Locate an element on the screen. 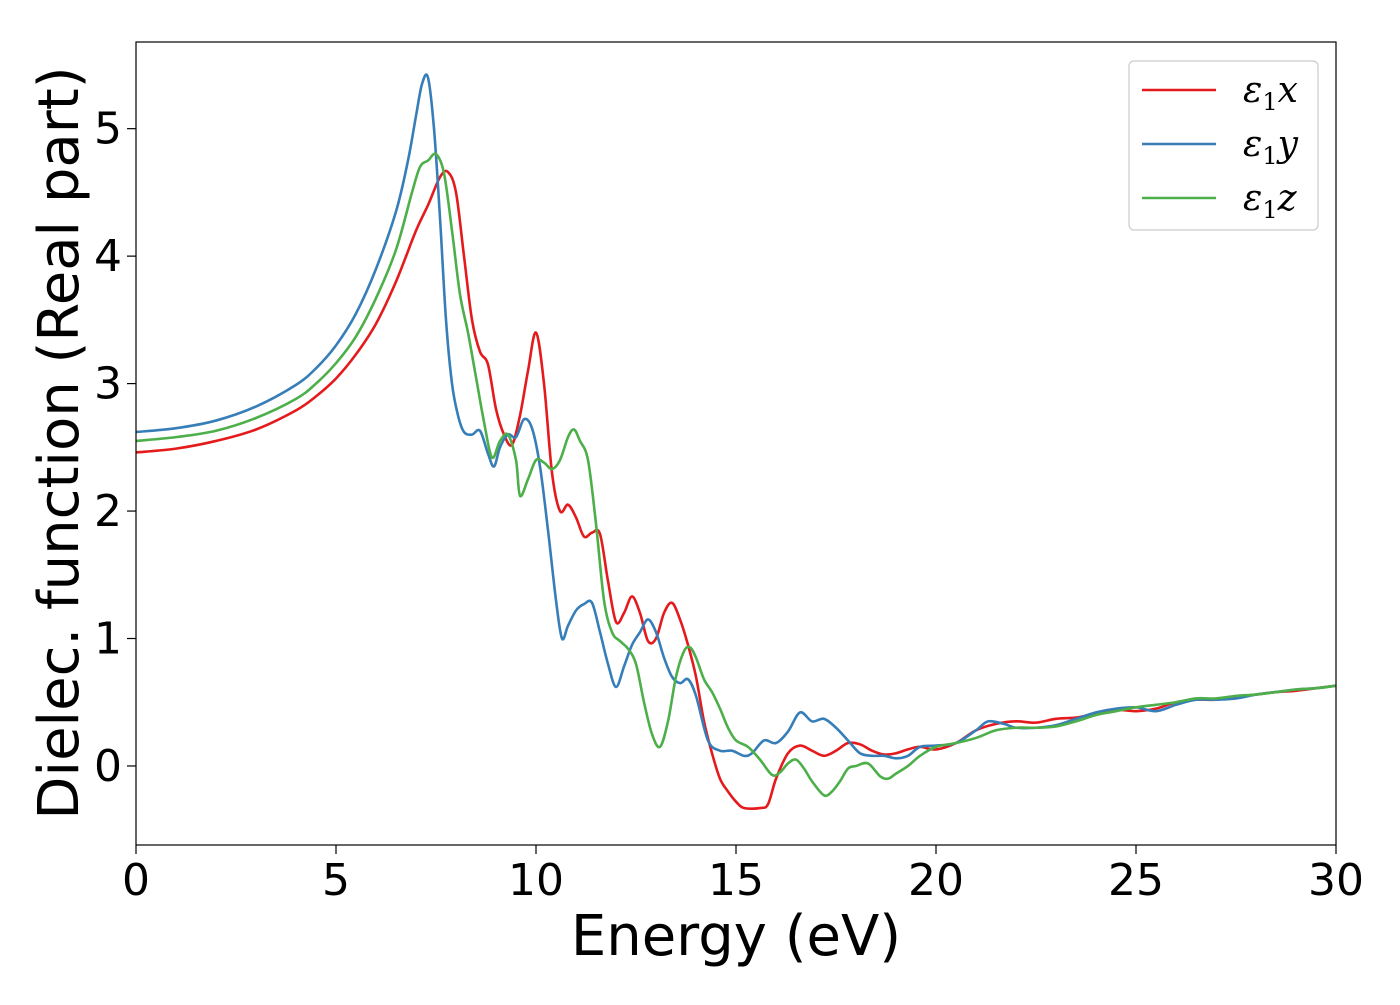 The width and height of the screenshot is (1400, 1005). x-tick-label: 10 is located at coordinates (536, 880).